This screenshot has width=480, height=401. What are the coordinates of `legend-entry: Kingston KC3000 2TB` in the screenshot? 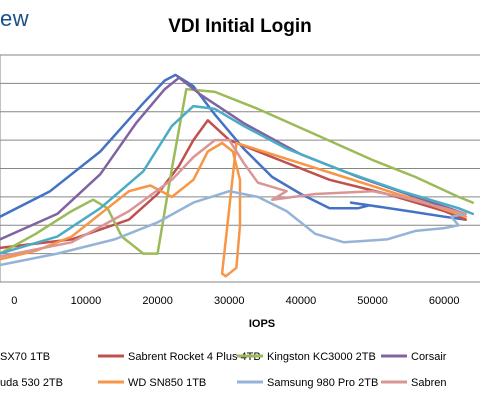 It's located at (306, 357).